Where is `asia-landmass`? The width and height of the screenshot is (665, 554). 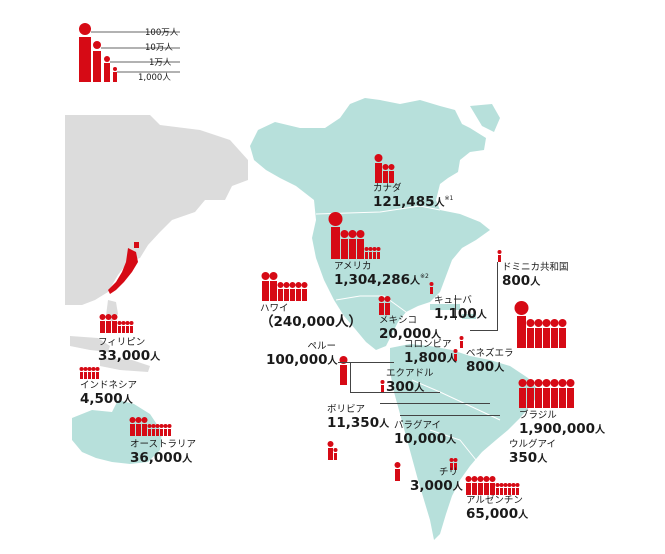
asia-landmass is located at coordinates (156, 210).